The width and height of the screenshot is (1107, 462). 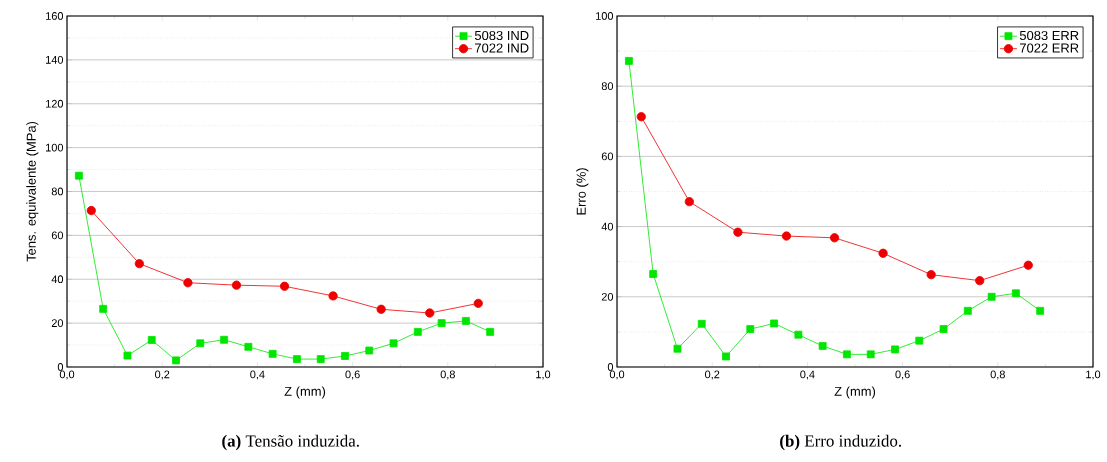 I want to click on legend-label: 7022 IND, so click(x=502, y=48).